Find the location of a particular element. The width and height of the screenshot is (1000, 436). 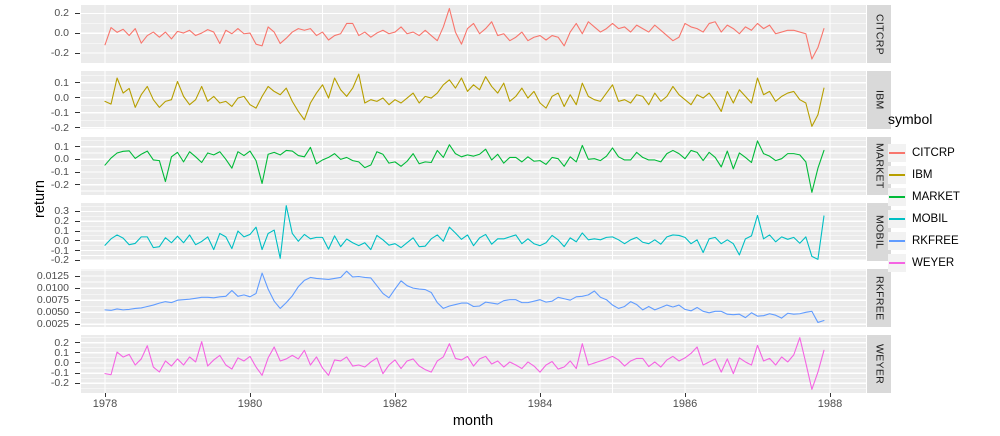

legend-key-line-weyer is located at coordinates (897, 263).